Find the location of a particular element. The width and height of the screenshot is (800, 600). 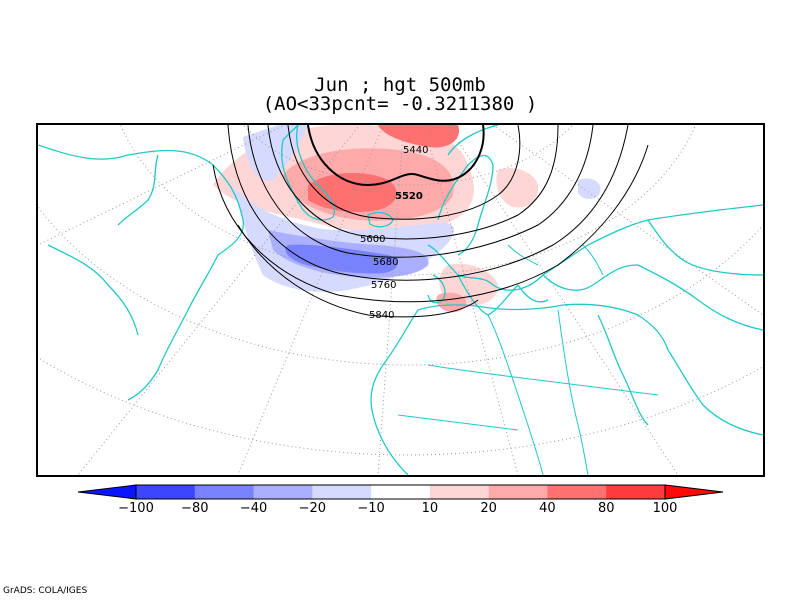

contour-label-5680: 5680 is located at coordinates (385, 262).